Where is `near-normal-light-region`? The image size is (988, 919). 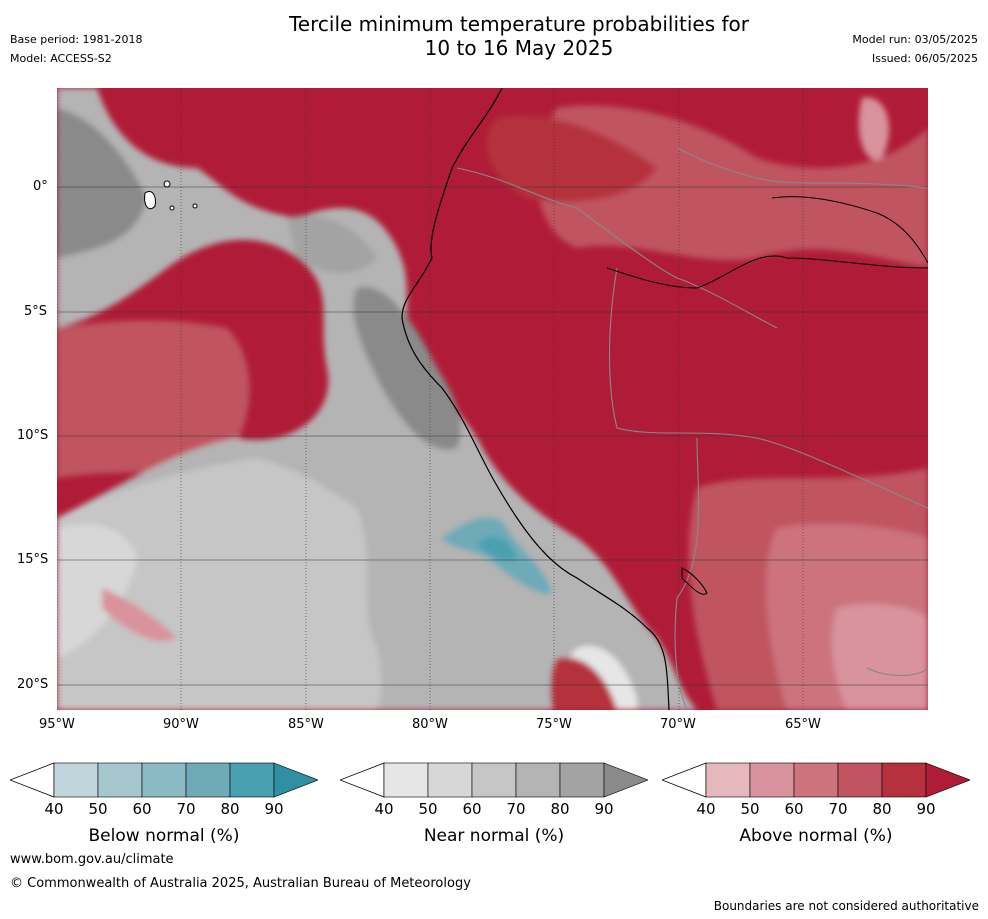
near-normal-light-region is located at coordinates (219, 584).